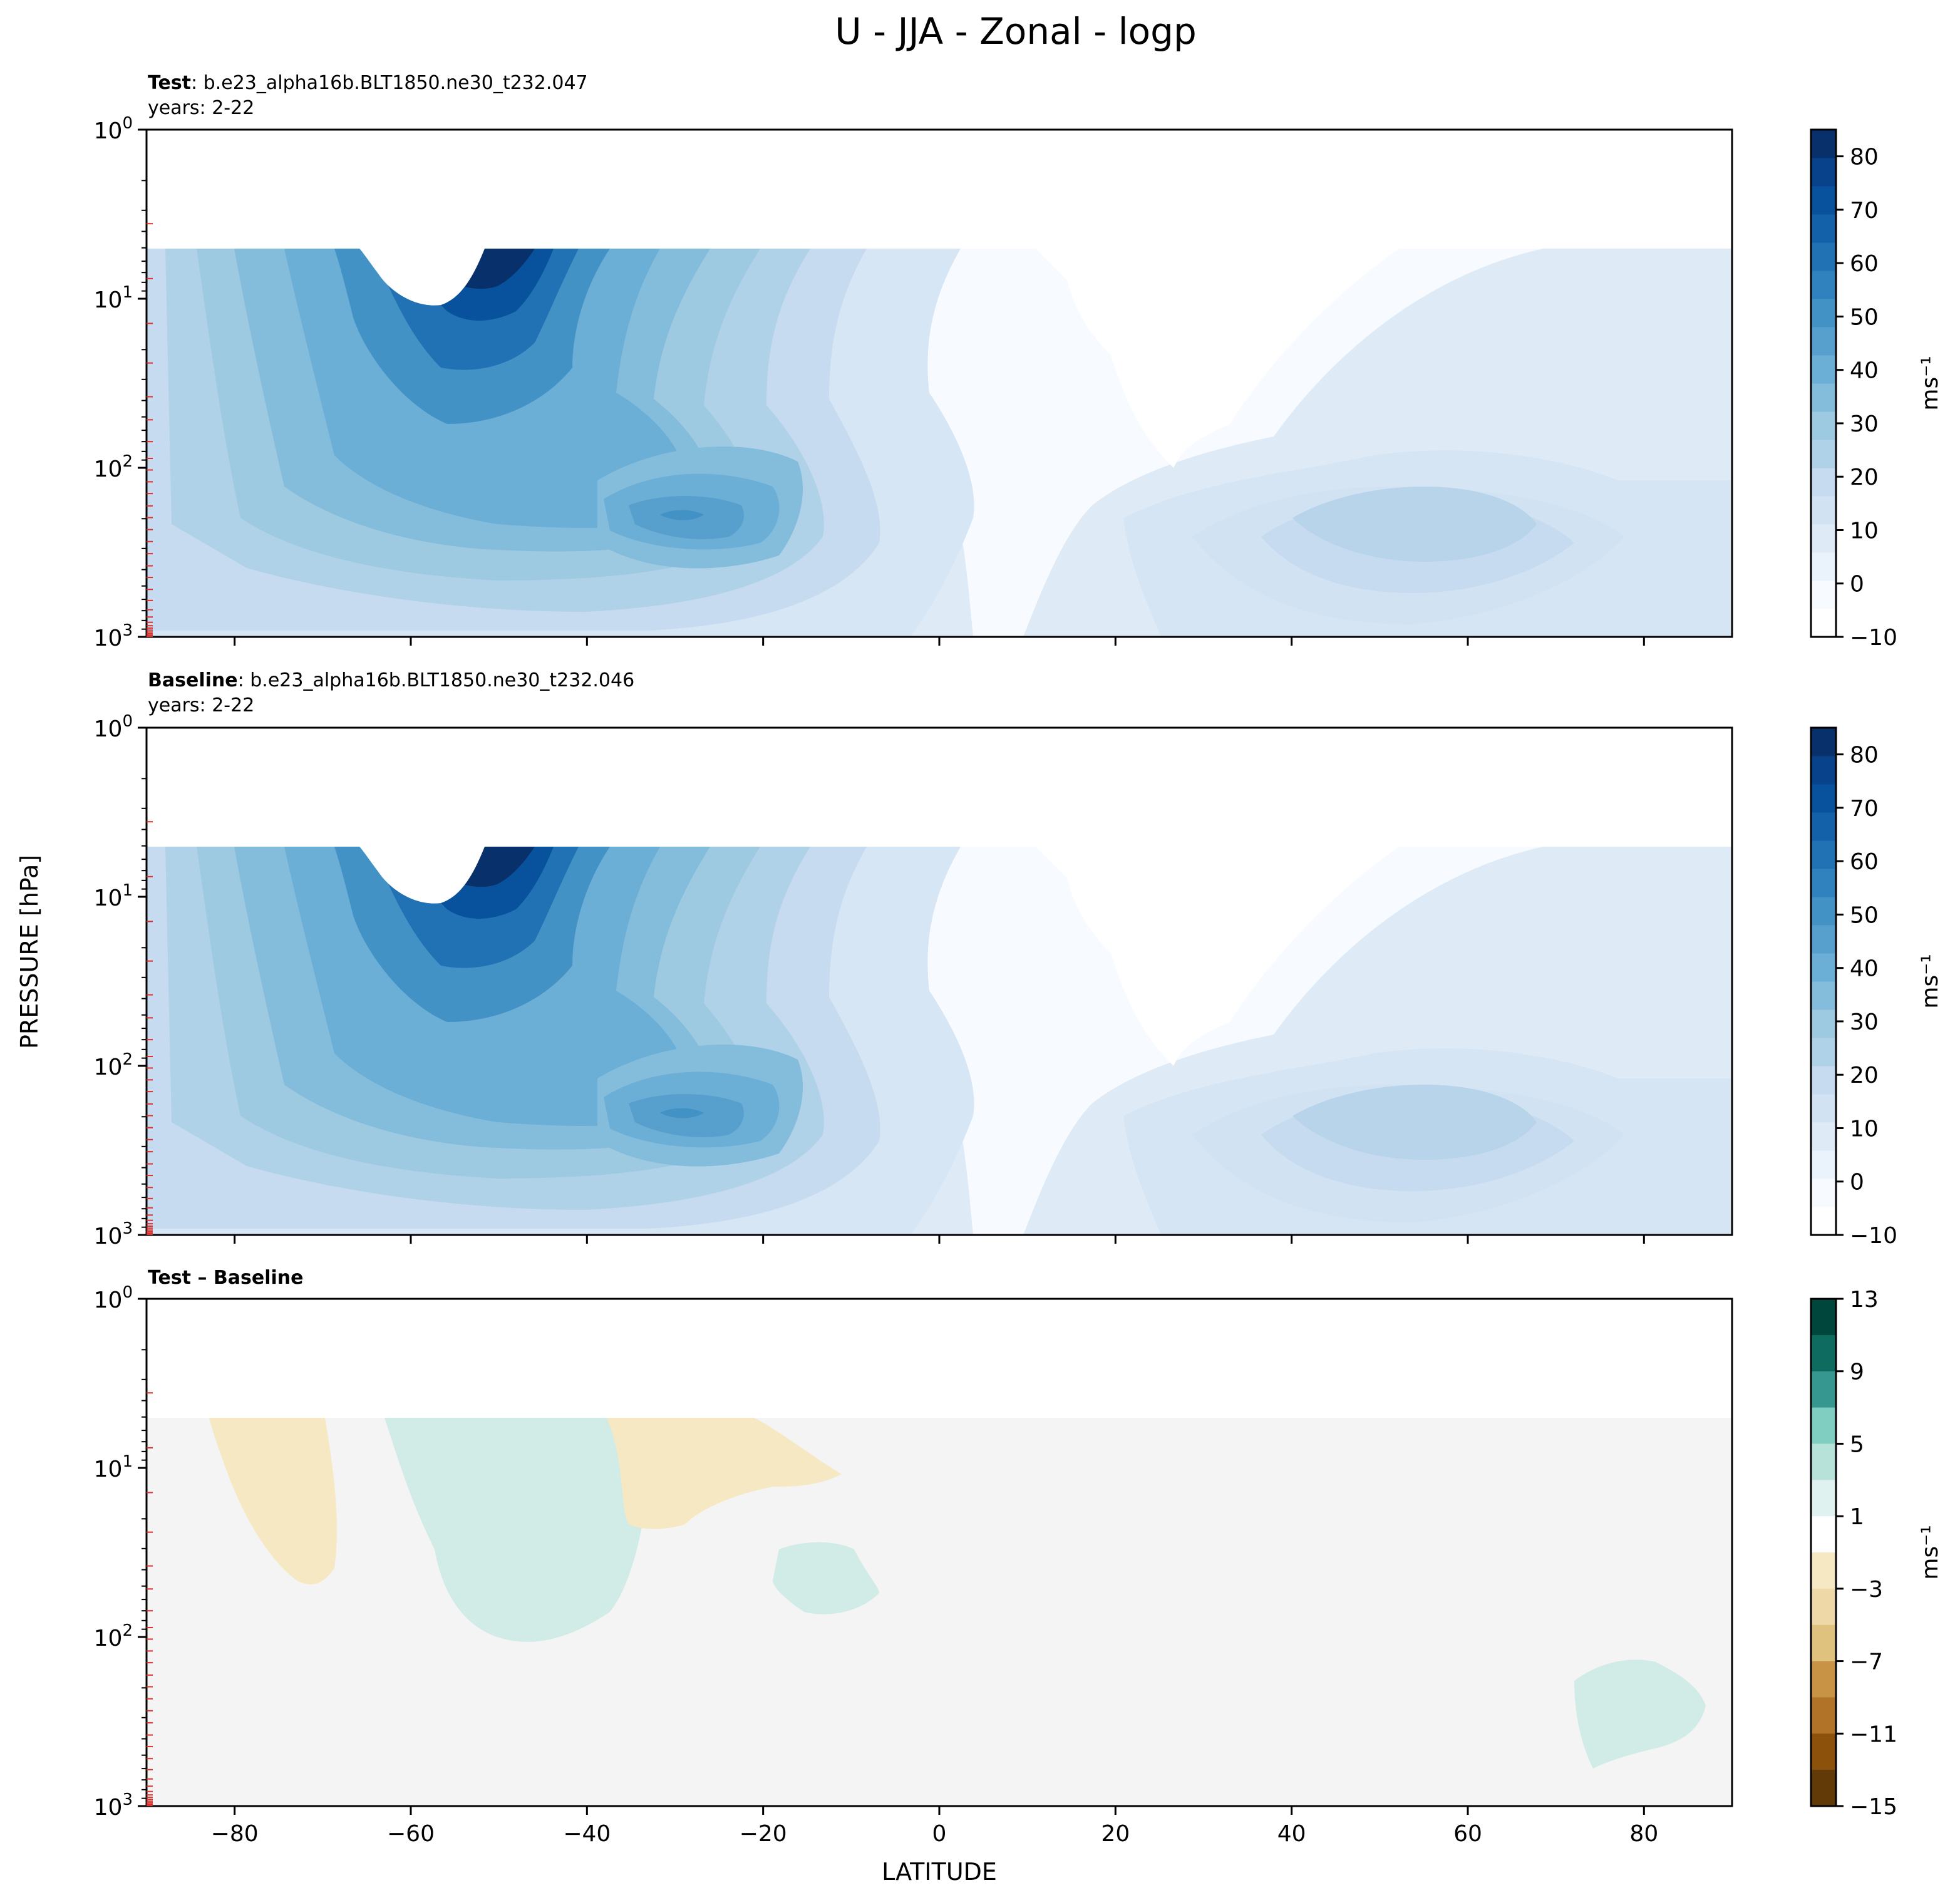  Describe the element at coordinates (128, 1630) in the screenshot. I see `y-tick-exponent: 2` at that location.